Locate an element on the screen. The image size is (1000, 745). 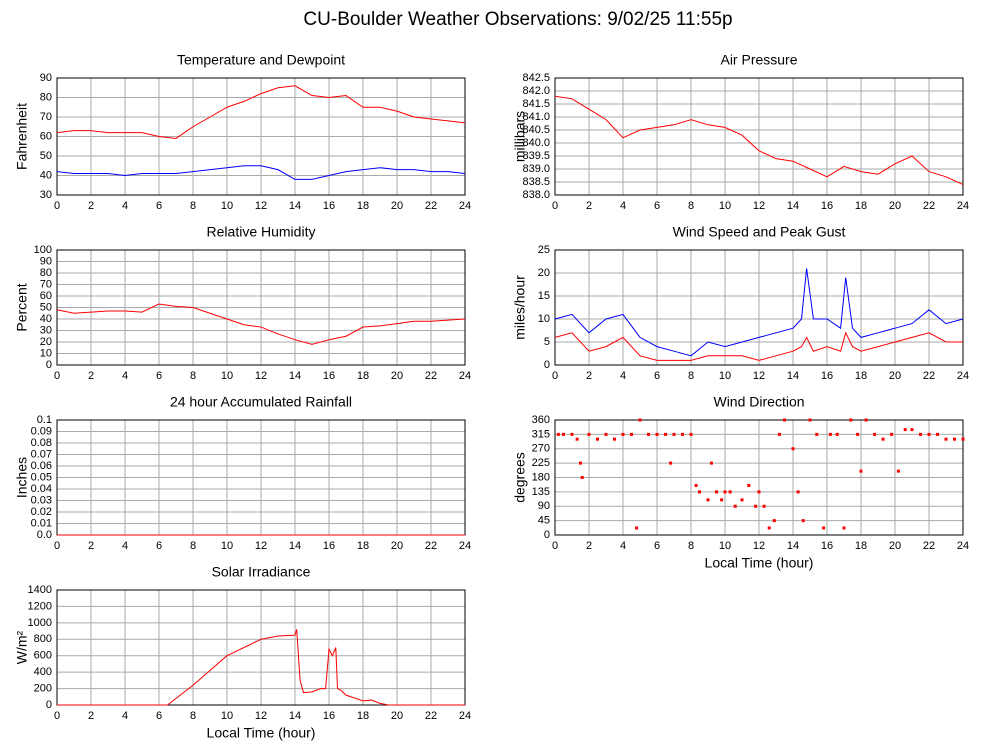
y-tick-label: 90 is located at coordinates (544, 506).